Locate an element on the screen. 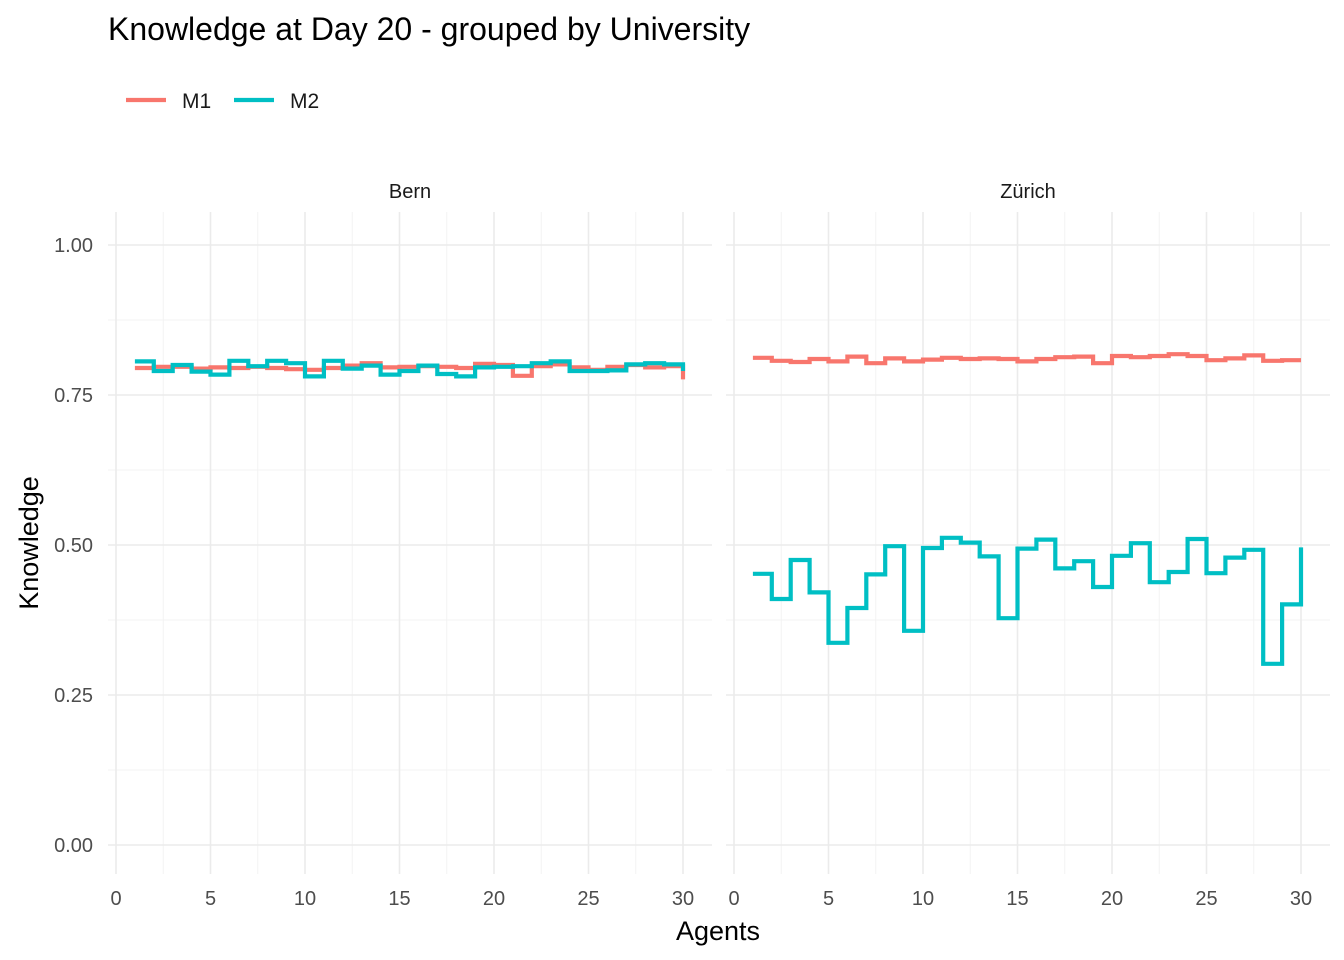 This screenshot has width=1344, height=960. strip-label-bern: Bern is located at coordinates (410, 192).